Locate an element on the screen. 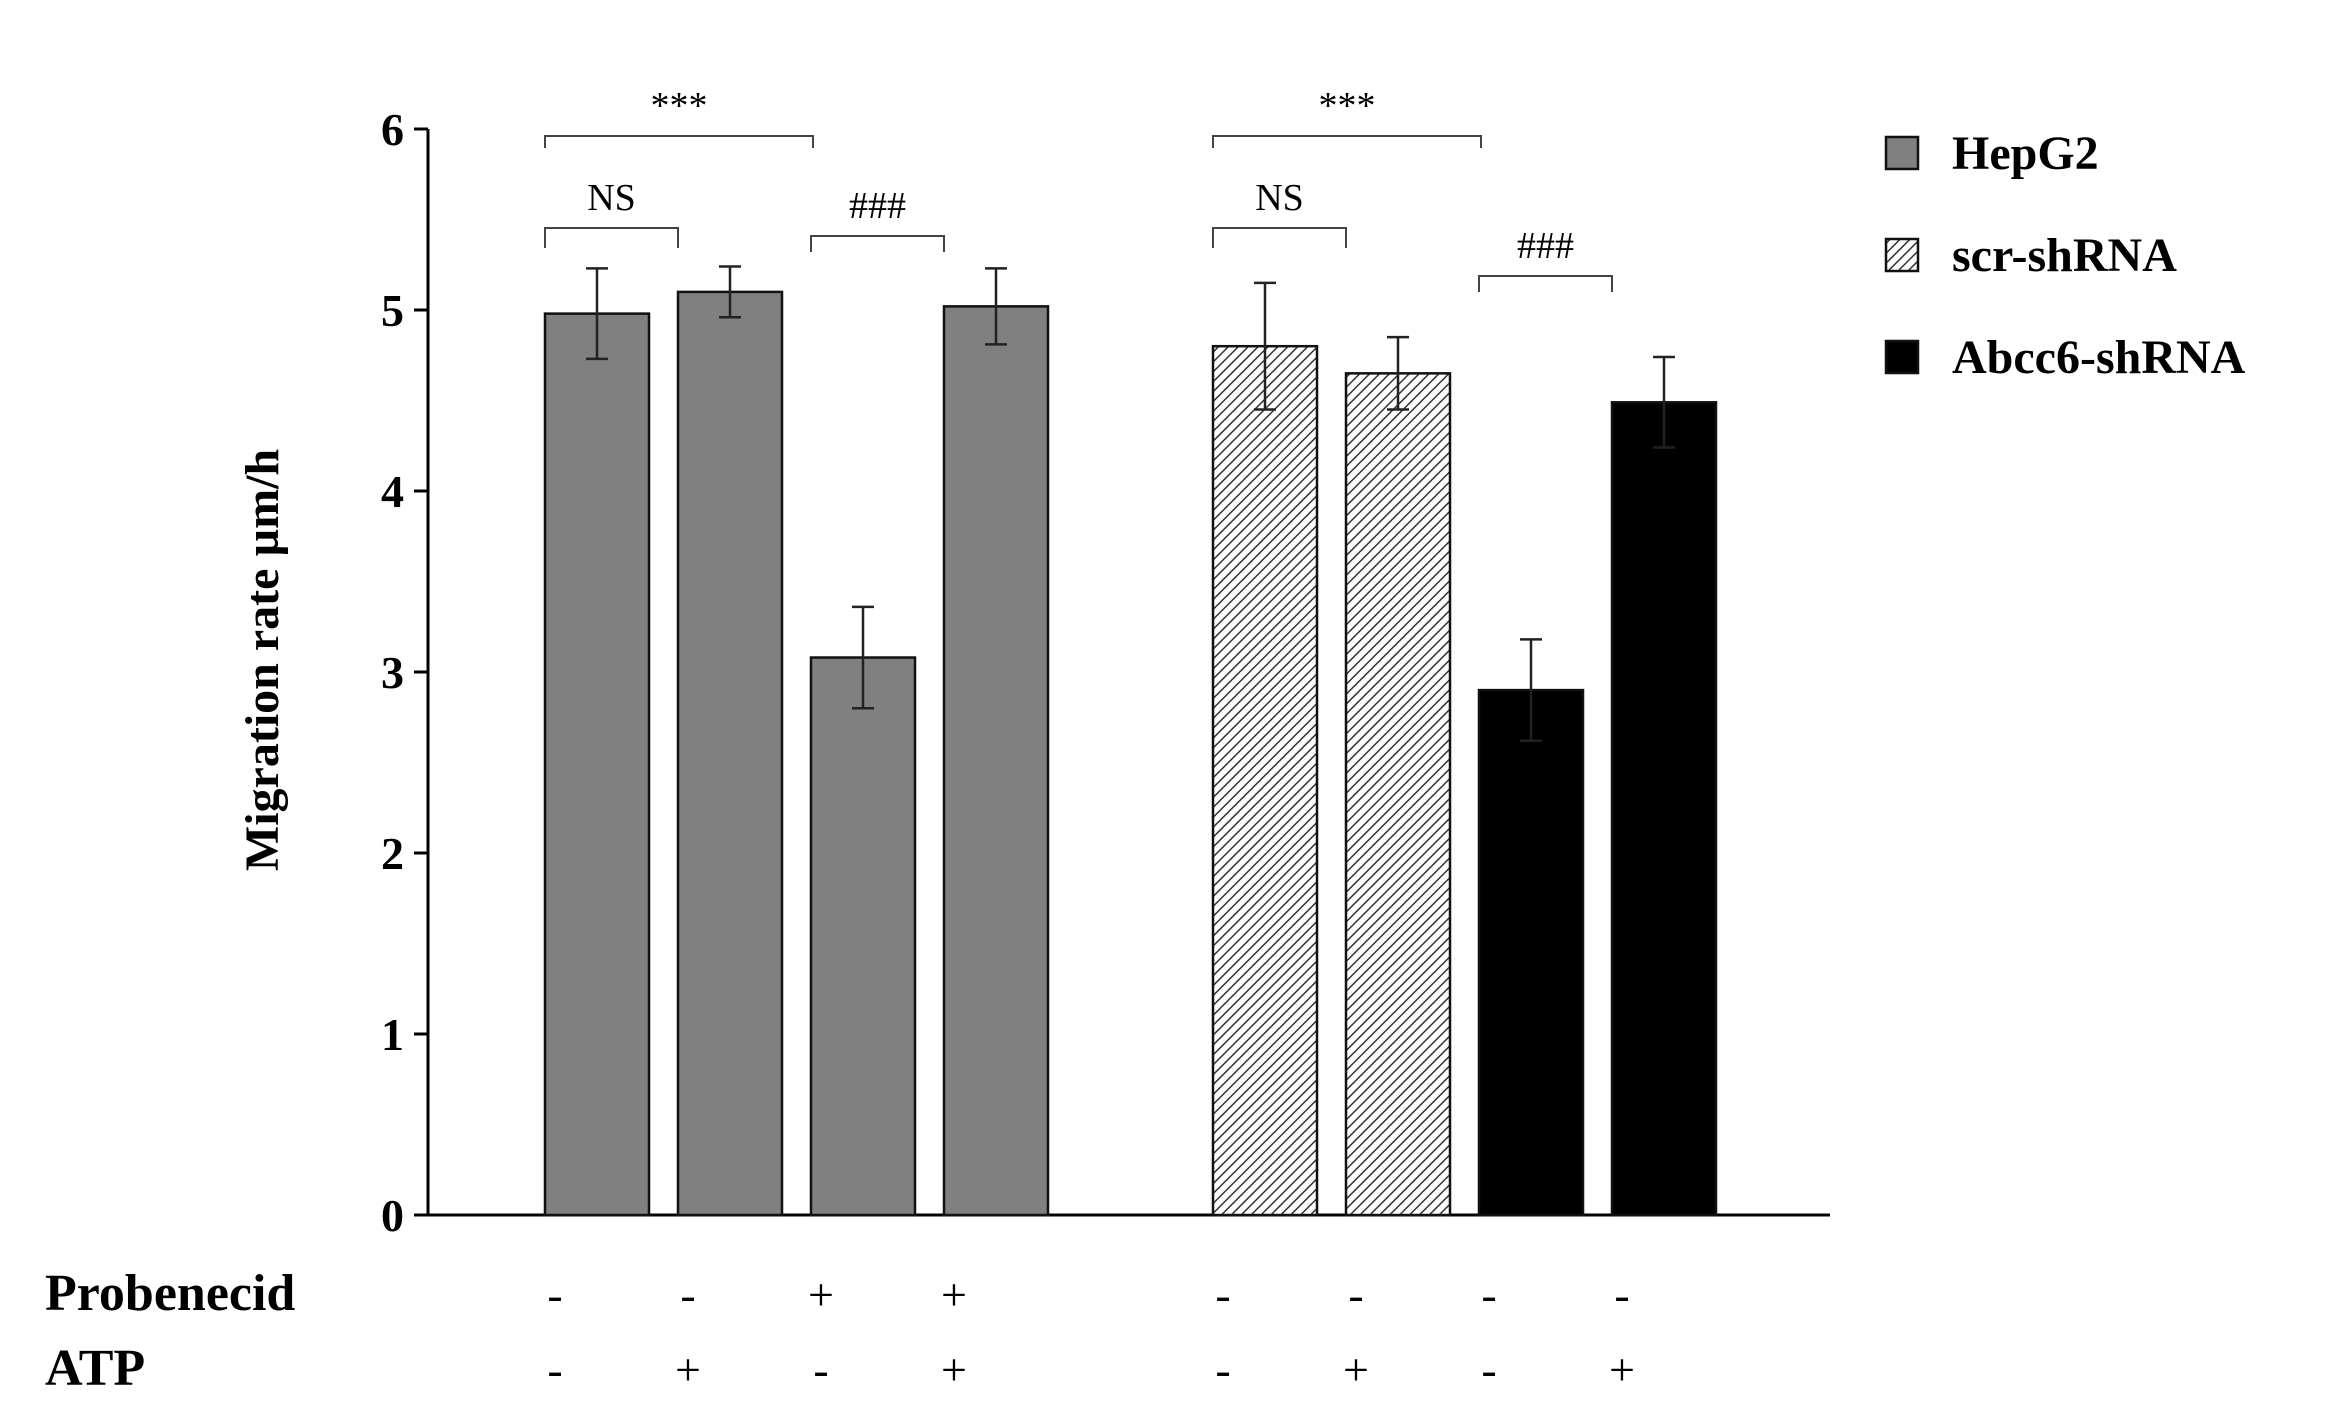 Image resolution: width=2341 pixels, height=1416 pixels. treatment-rows: Probenecid ATP - - - + + - + + - - - + - - - + is located at coordinates (840, 1331).